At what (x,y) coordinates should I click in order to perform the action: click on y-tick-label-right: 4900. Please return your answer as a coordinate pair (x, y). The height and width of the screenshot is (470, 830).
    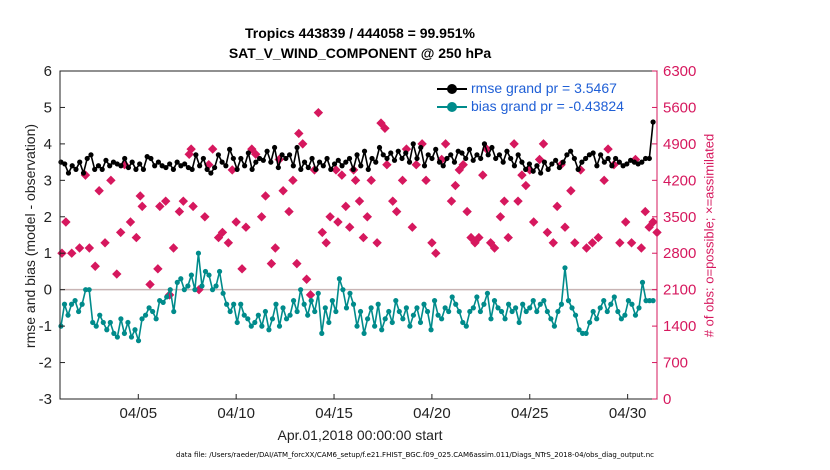
    Looking at the image, I should click on (679, 144).